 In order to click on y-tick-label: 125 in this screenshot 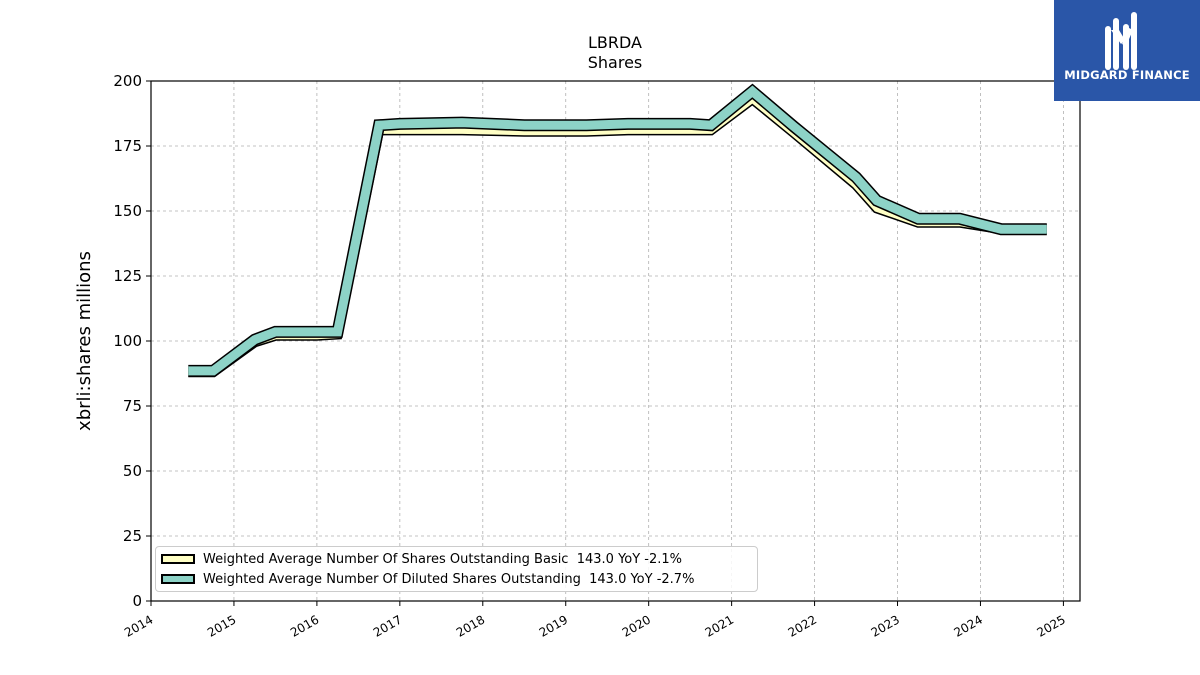, I will do `click(127, 276)`.